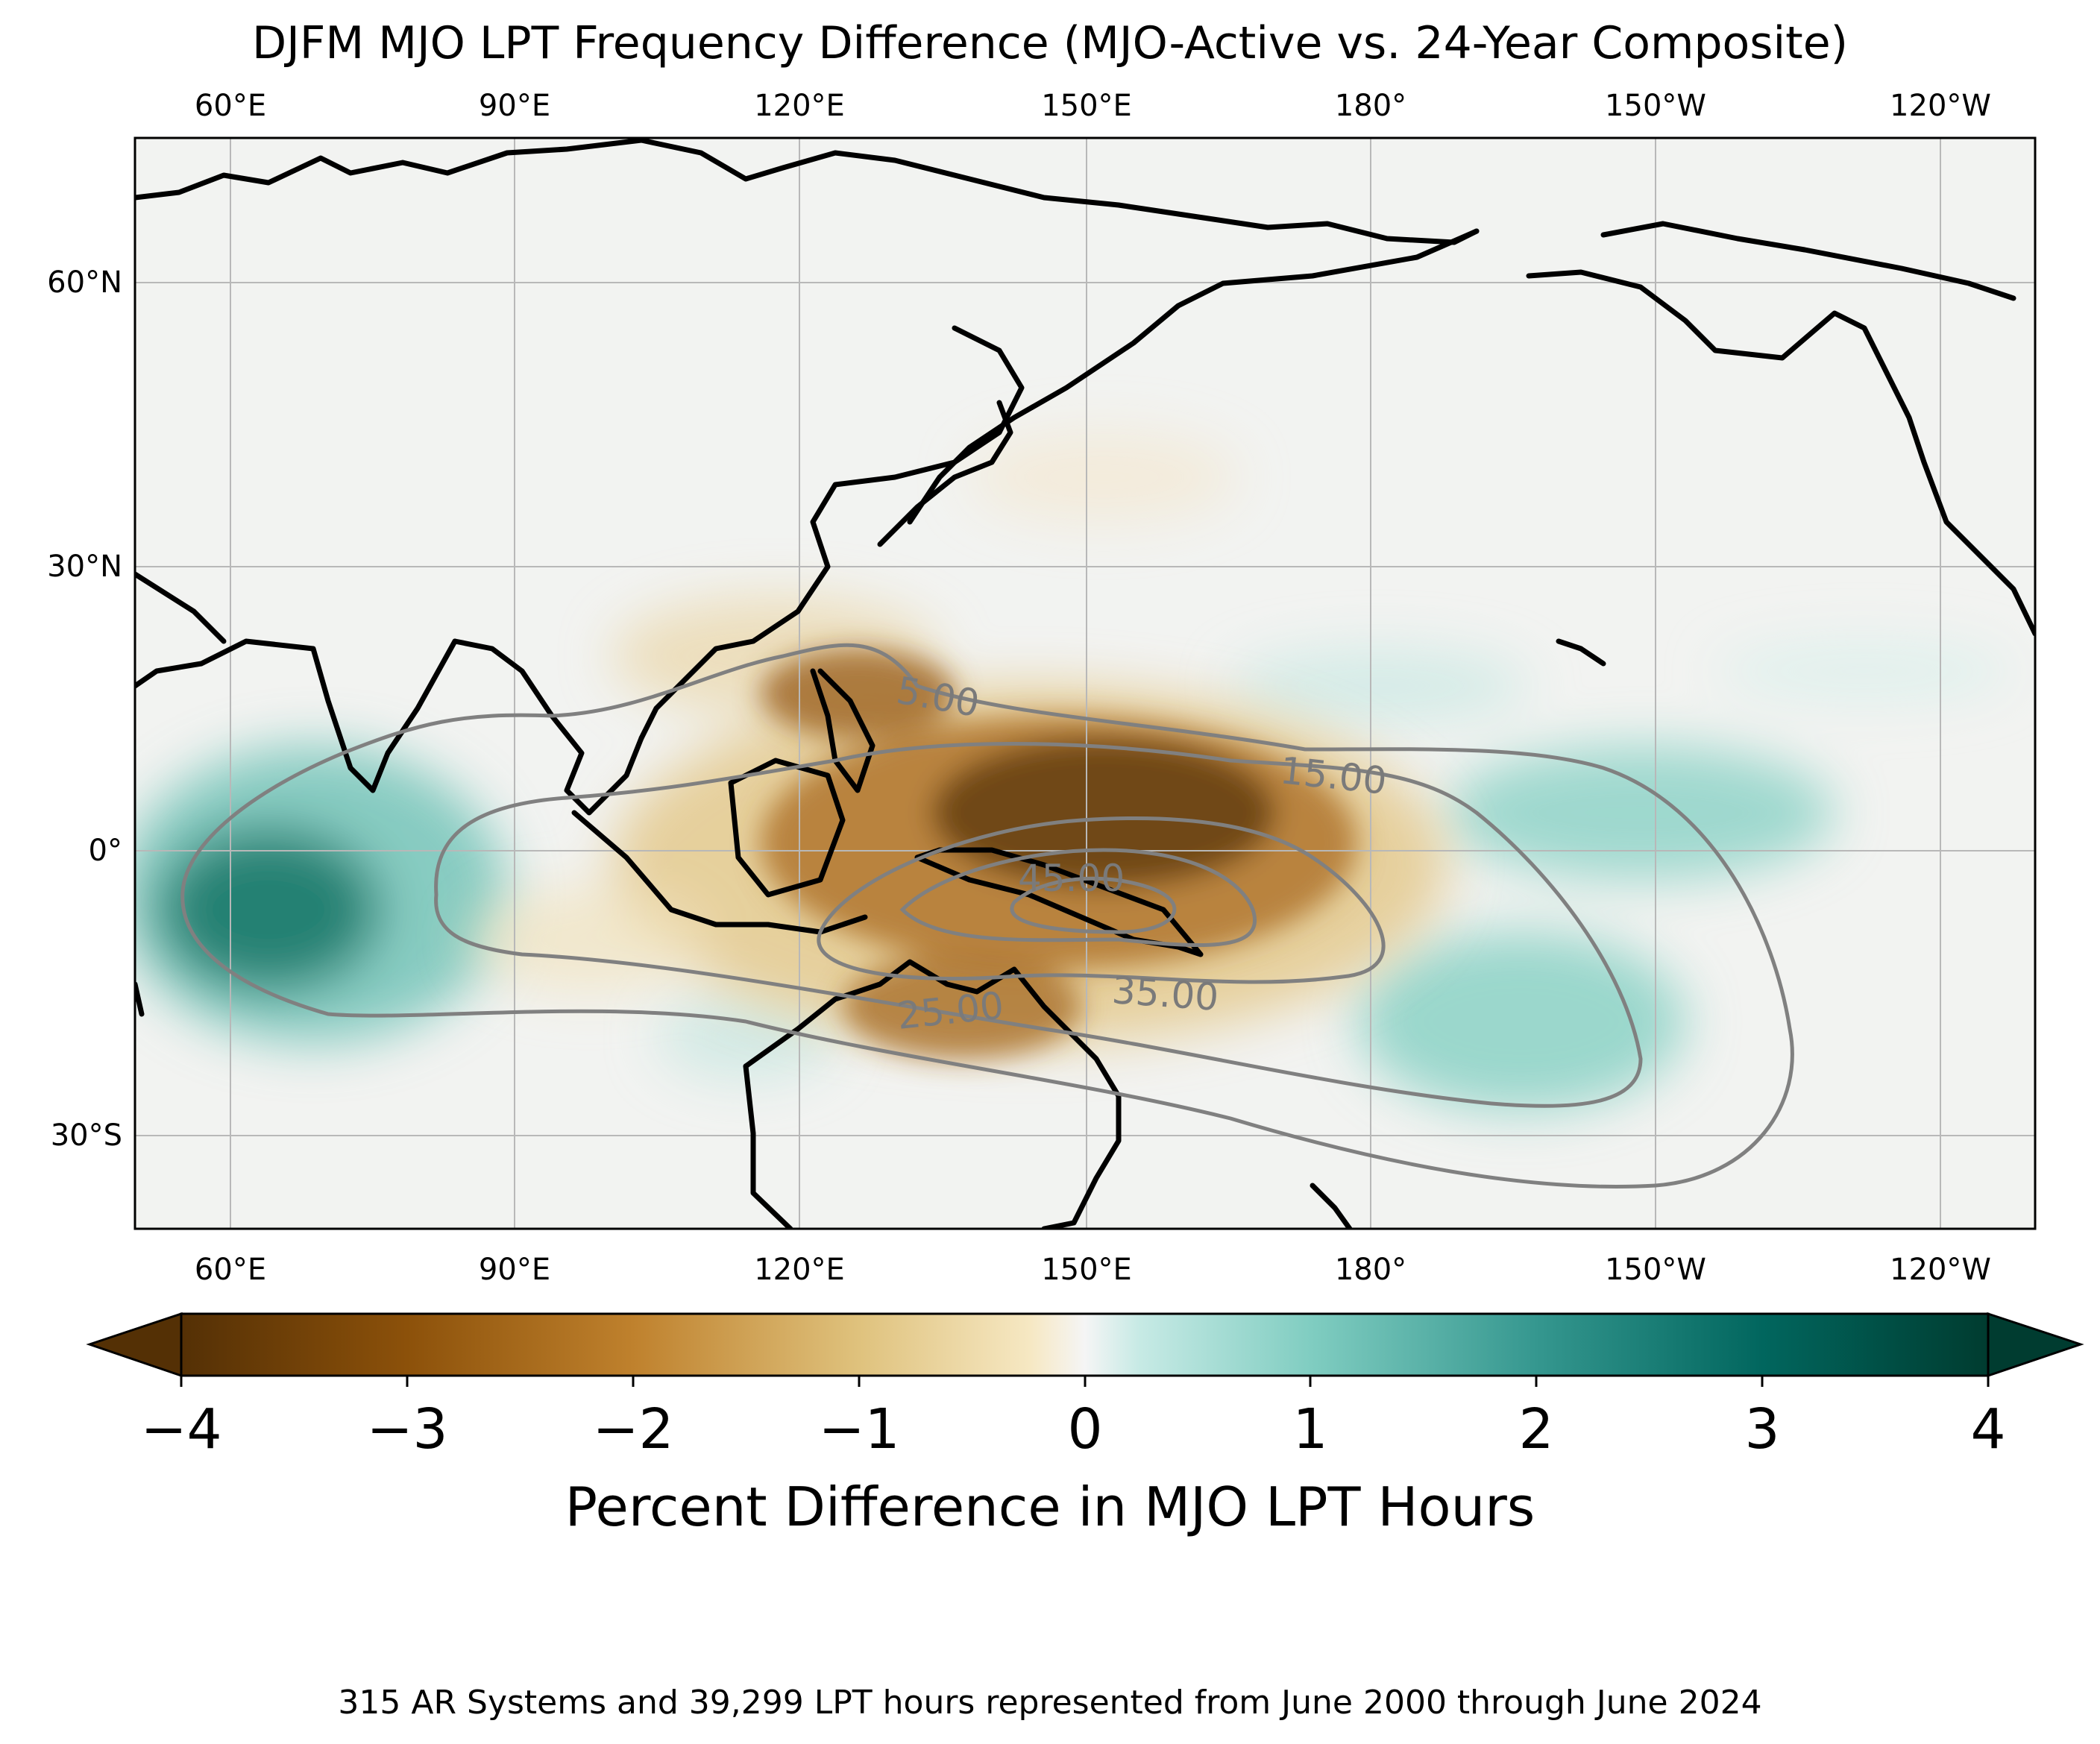 This screenshot has width=2100, height=1744. Describe the element at coordinates (84, 283) in the screenshot. I see `lat-tick: 60°N` at that location.